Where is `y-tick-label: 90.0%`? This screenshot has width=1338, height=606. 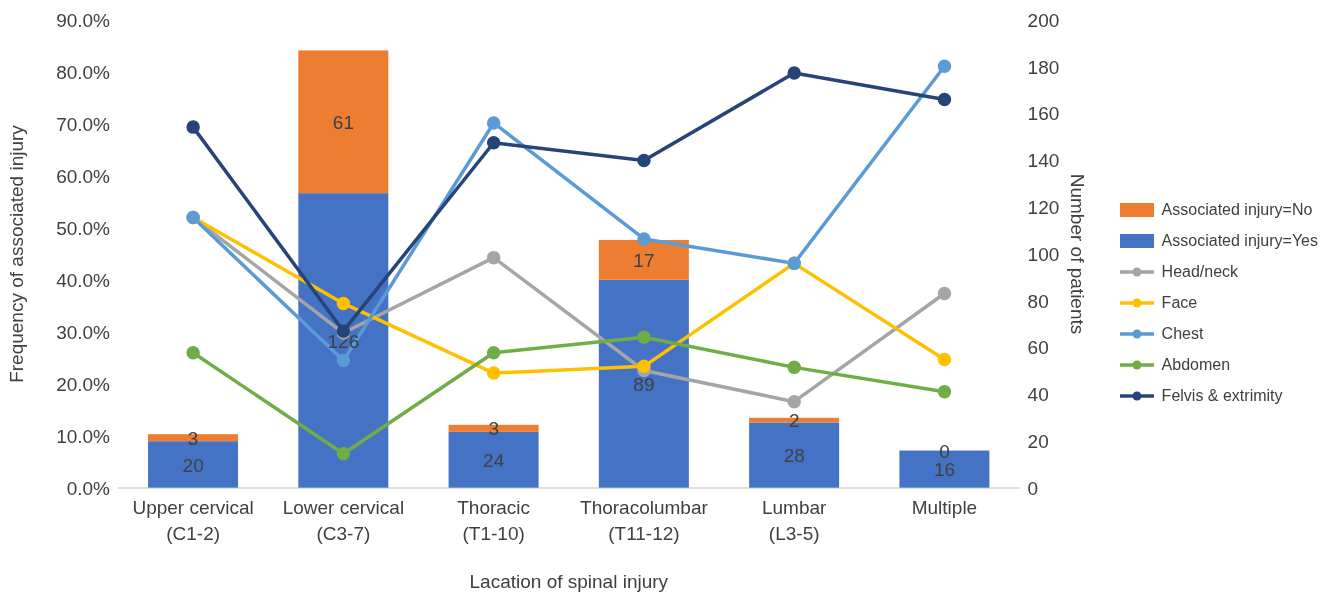
y-tick-label: 90.0% is located at coordinates (83, 20).